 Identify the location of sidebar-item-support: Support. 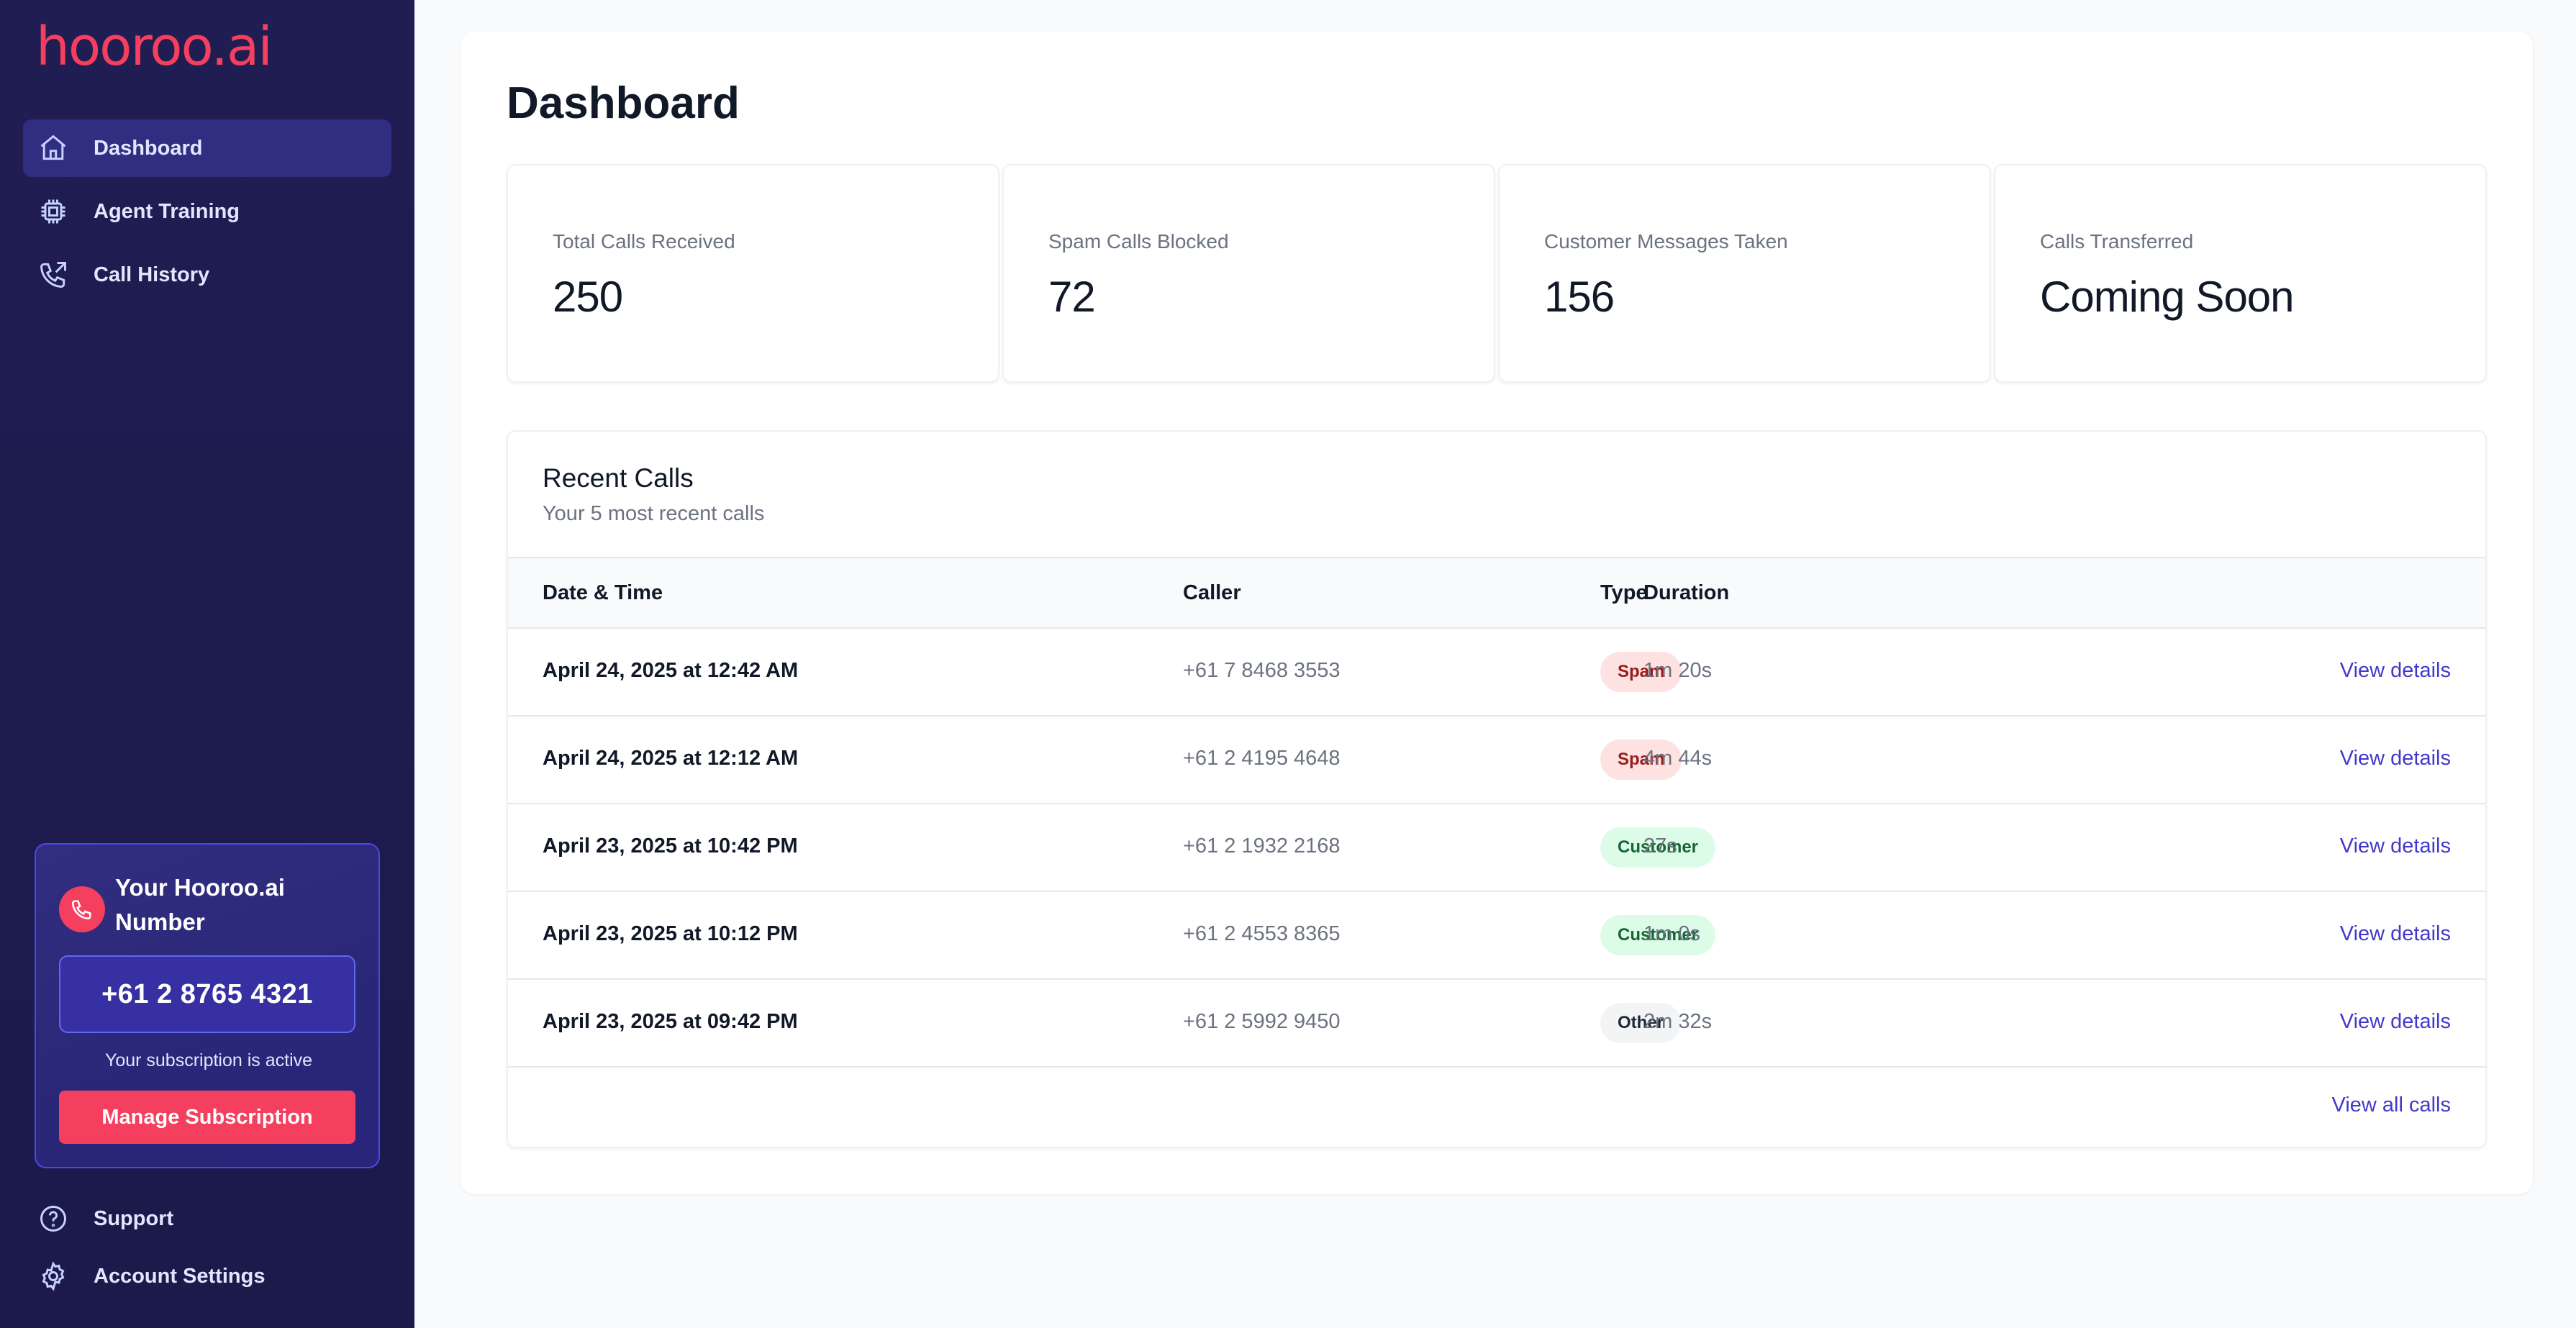
(207, 1218).